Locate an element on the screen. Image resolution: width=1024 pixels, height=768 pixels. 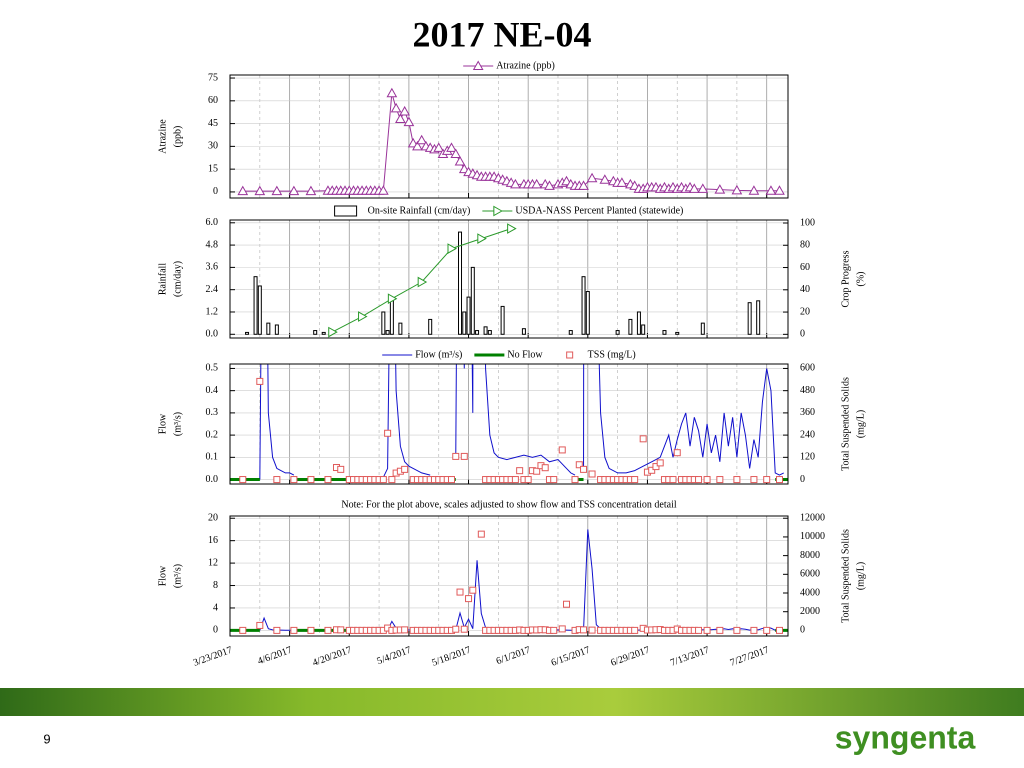
y-tick-label: 20 is located at coordinates (213, 518).